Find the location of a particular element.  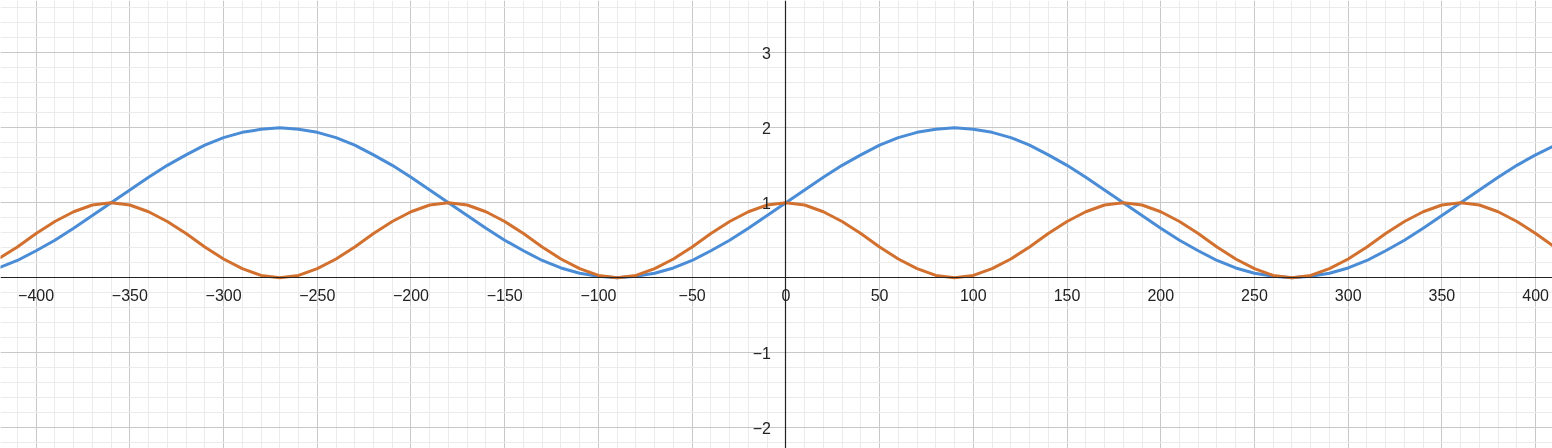

x-tick-label: 400 is located at coordinates (1536, 295).